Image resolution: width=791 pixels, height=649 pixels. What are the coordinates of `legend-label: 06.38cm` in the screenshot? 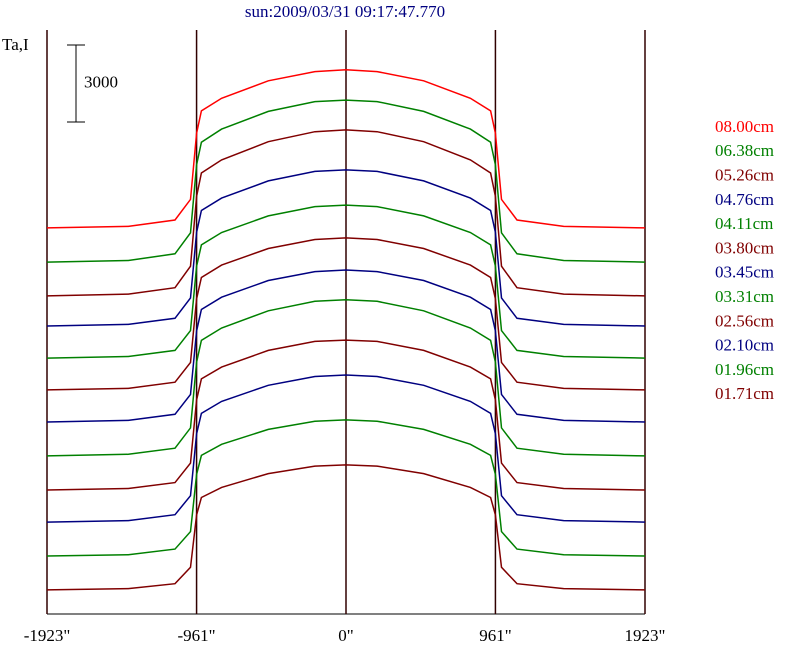 It's located at (744, 150).